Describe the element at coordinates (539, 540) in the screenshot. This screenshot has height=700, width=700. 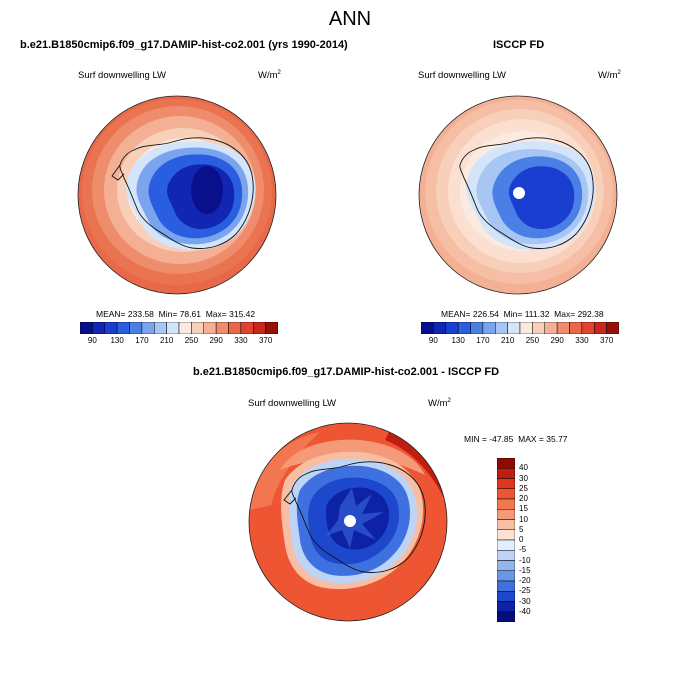
I see `panel-3-colorbar-ticks: 40 30 25 20 15 10 5 0 -5 -10 -15 -20 -25 -30 -40` at that location.